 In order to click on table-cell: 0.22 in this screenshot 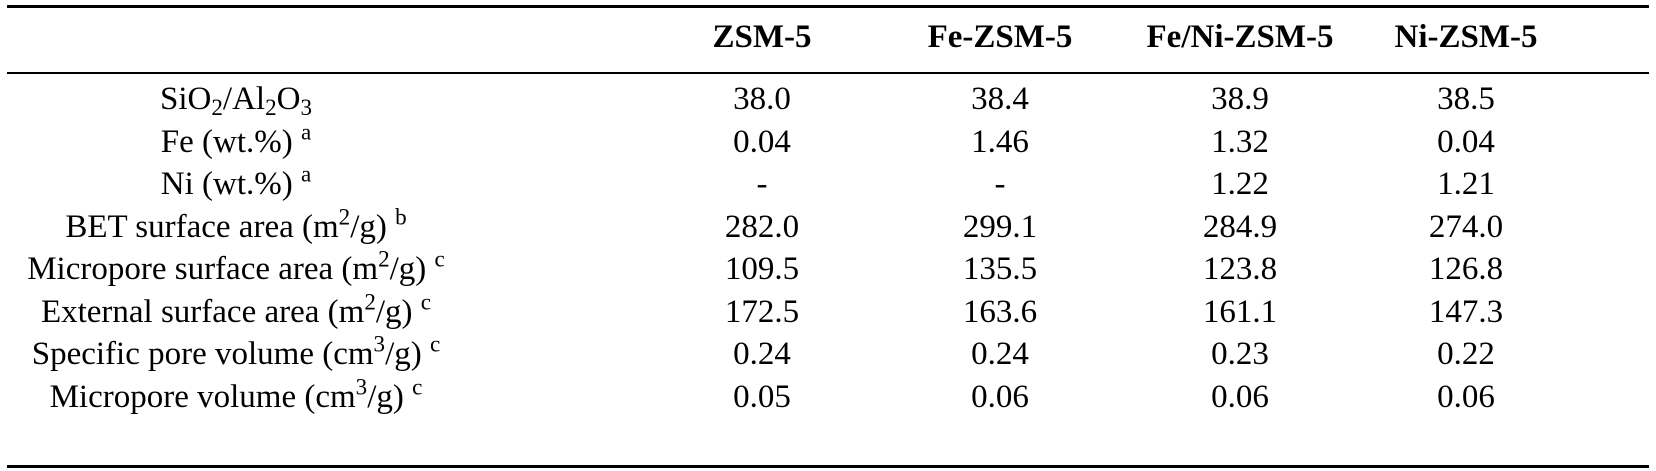, I will do `click(1466, 354)`.